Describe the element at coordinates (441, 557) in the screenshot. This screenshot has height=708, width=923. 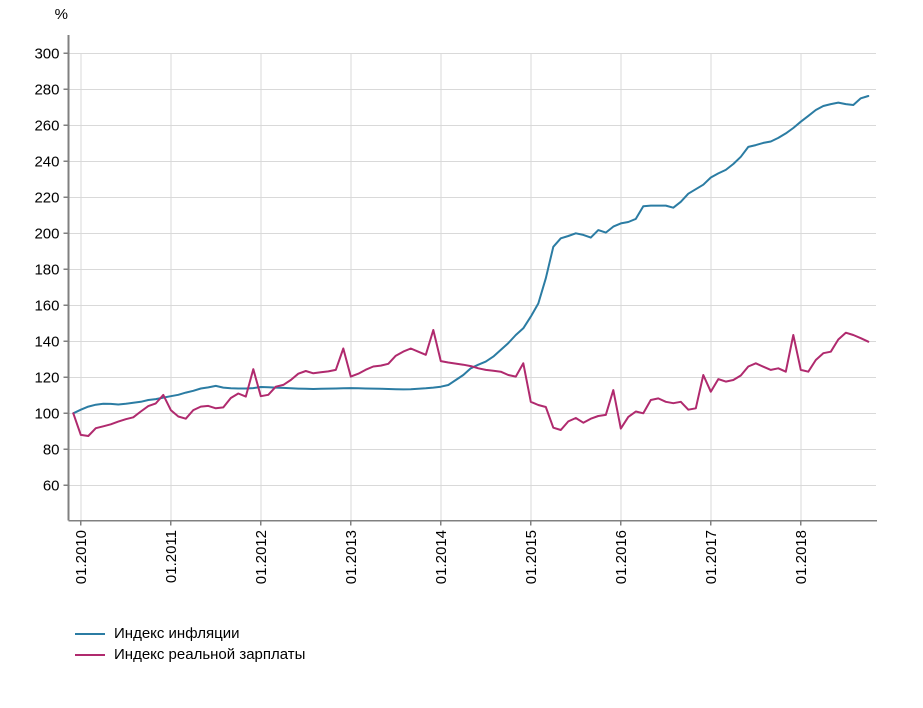
I see `x-tick-label: 01.2014` at that location.